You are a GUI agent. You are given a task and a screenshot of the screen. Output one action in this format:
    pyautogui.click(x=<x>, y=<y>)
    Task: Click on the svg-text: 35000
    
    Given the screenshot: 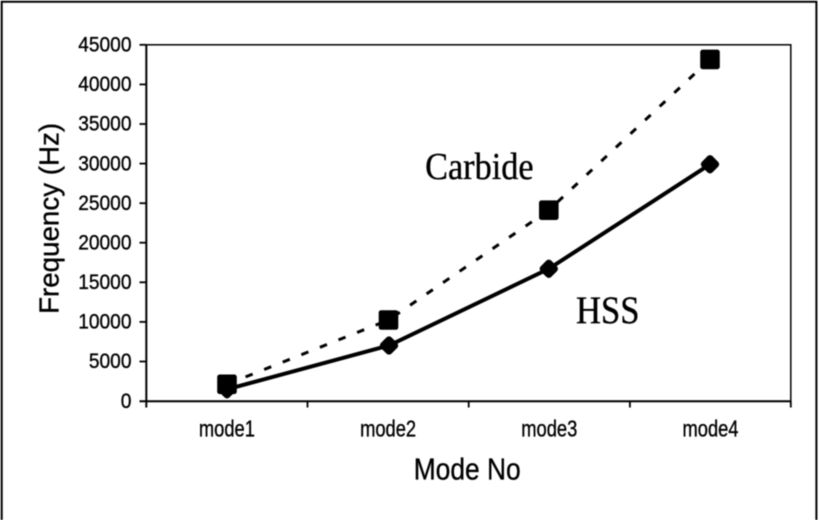 What is the action you would take?
    pyautogui.click(x=104, y=124)
    